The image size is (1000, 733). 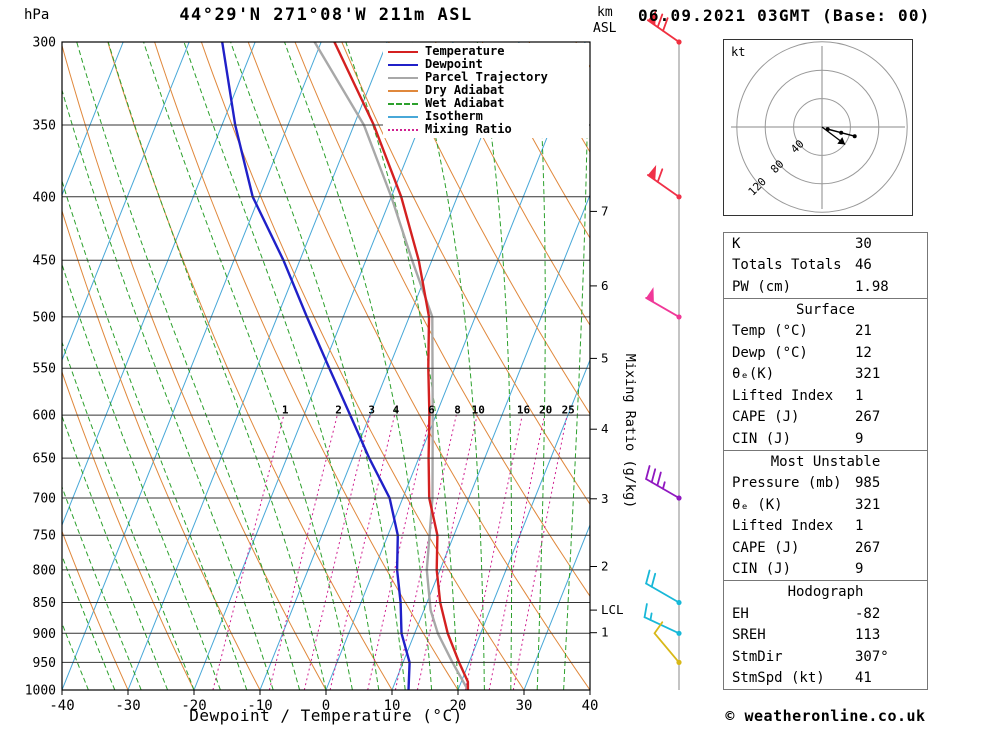 I want to click on pressure-tick-label: 350, so click(x=44, y=126).